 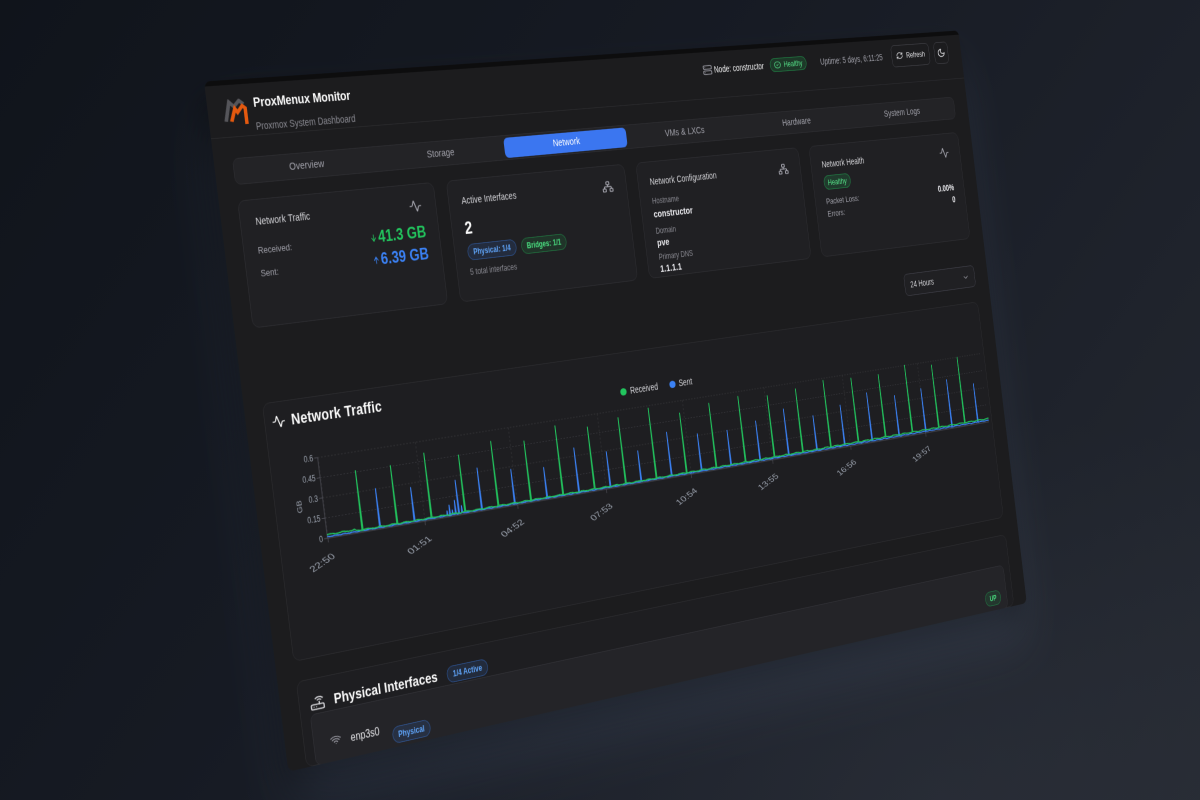 What do you see at coordinates (309, 480) in the screenshot?
I see `svg-text: 0.45` at bounding box center [309, 480].